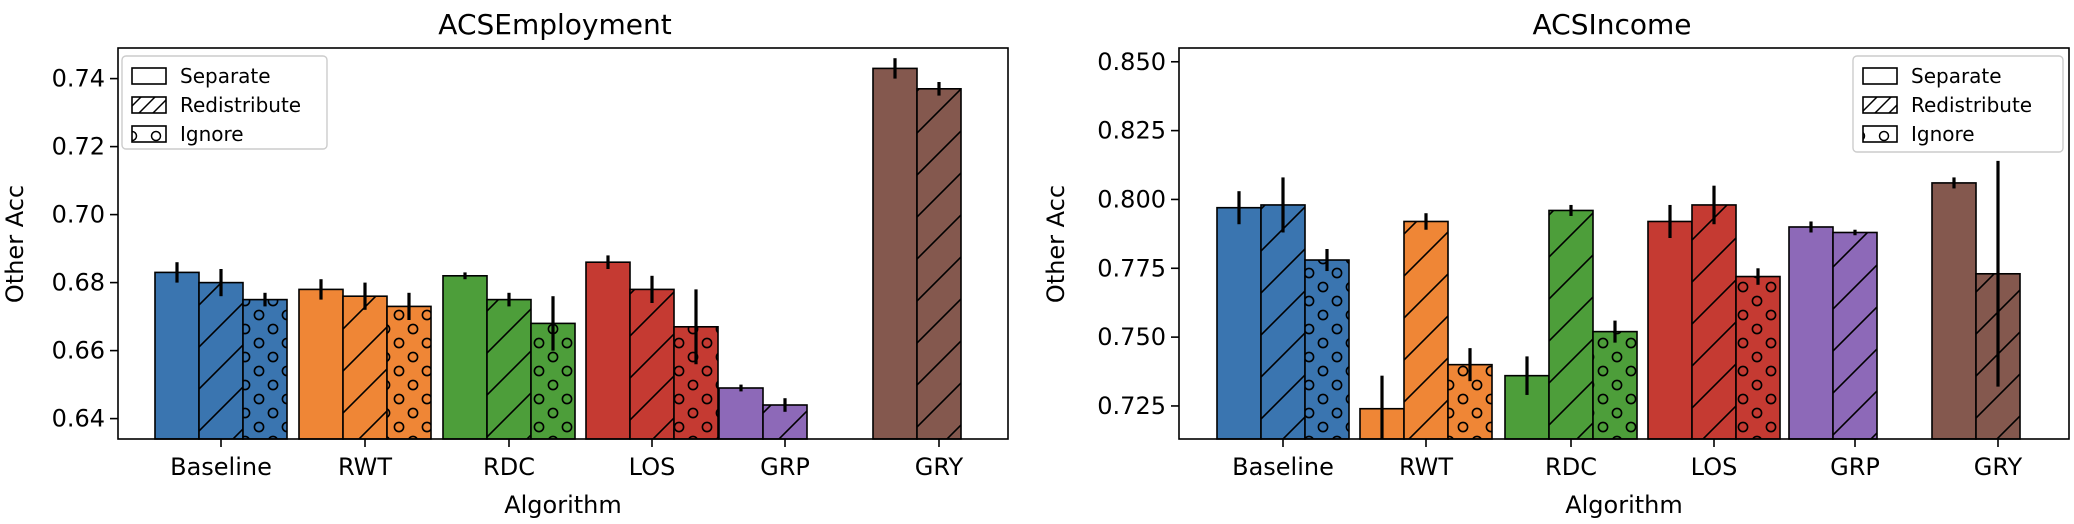  What do you see at coordinates (78, 215) in the screenshot?
I see `y-tick-label: 0.70` at bounding box center [78, 215].